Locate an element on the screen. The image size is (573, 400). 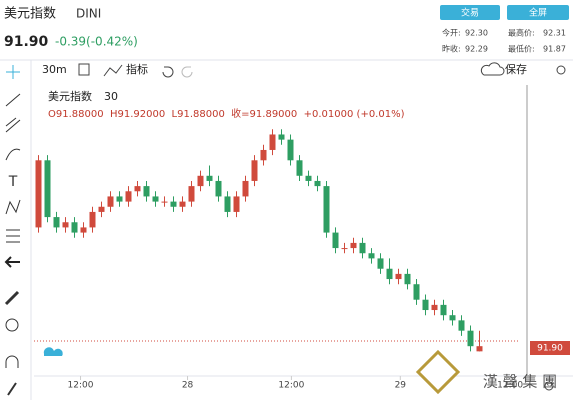
pattern-tool is located at coordinates (13, 207).